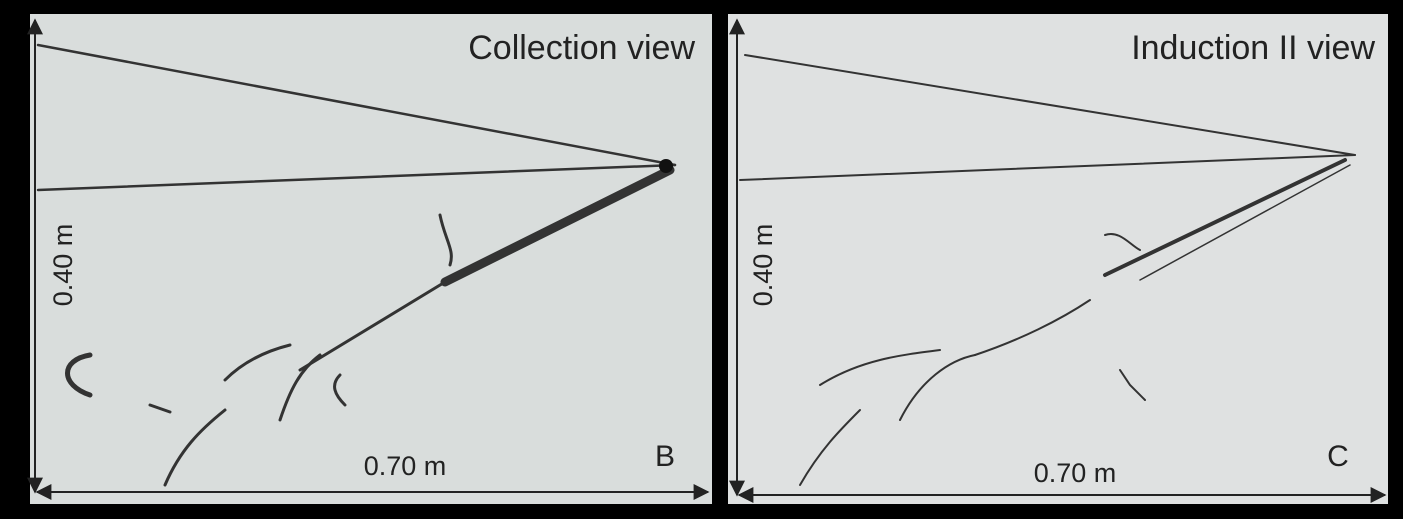 The height and width of the screenshot is (519, 1403). What do you see at coordinates (665, 456) in the screenshot?
I see `panel-label: B` at bounding box center [665, 456].